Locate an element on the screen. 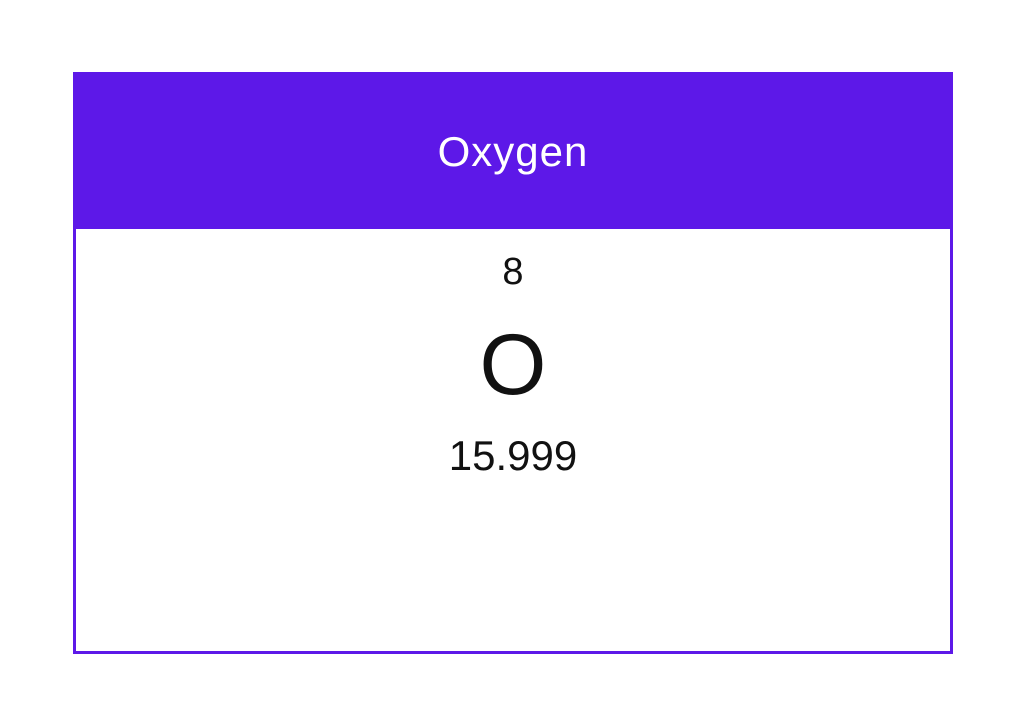 The width and height of the screenshot is (1024, 726). atomic-mass: 15.999 is located at coordinates (513, 455).